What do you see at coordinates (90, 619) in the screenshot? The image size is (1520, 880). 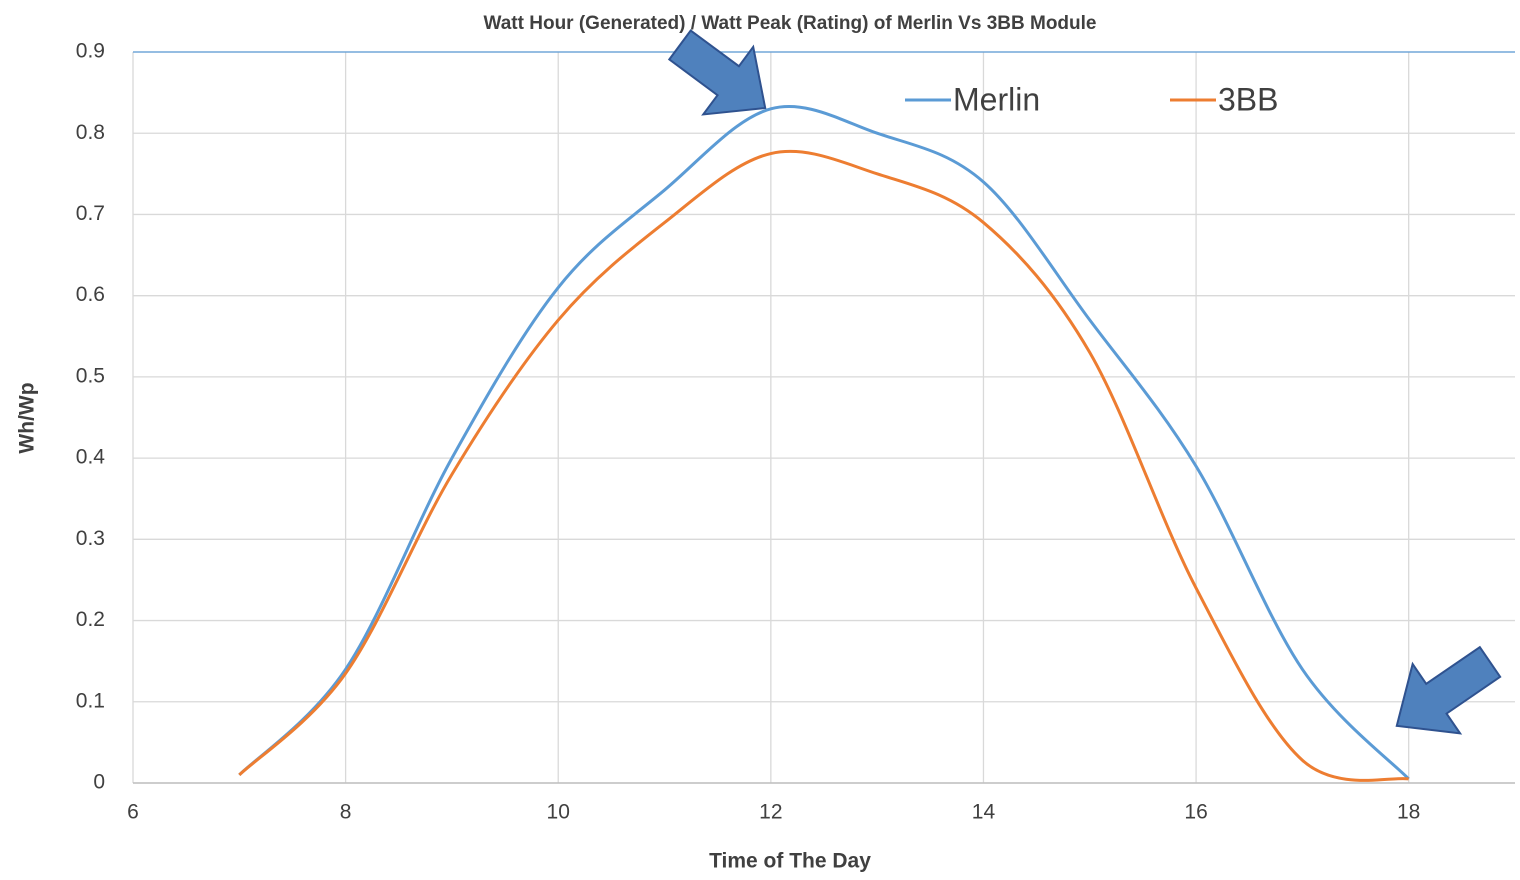 I see `y-tick-label: 0.2` at bounding box center [90, 619].